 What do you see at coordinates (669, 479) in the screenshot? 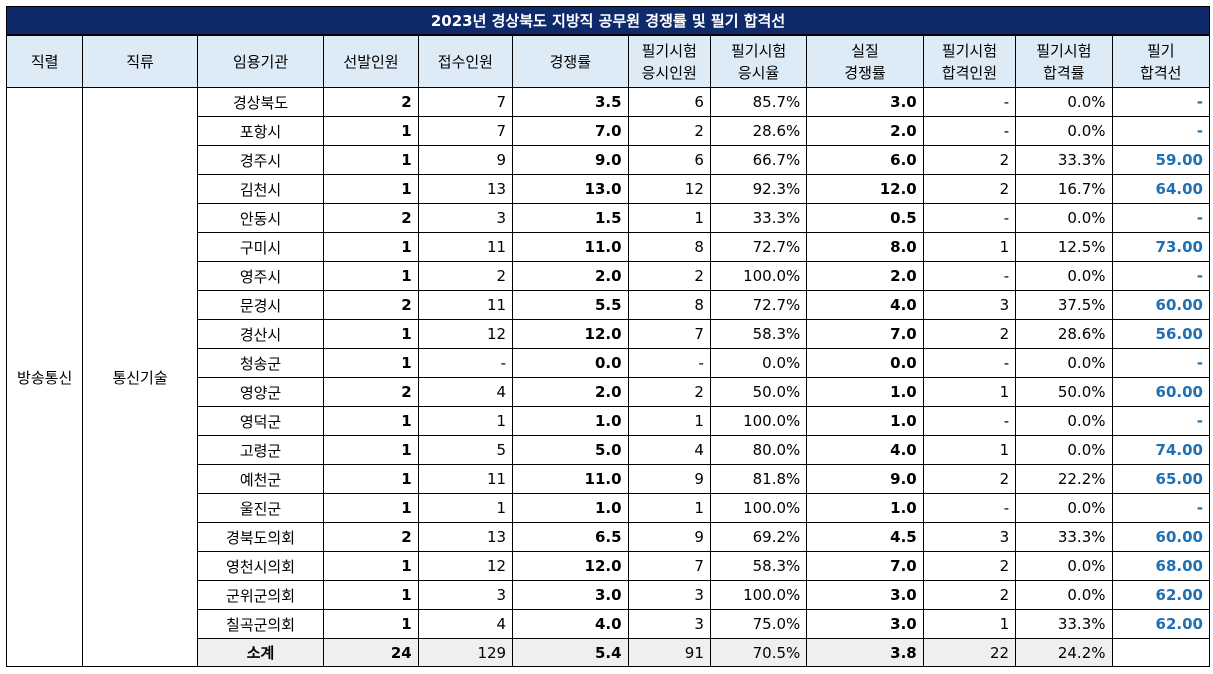
I see `examinees-cell: 9` at bounding box center [669, 479].